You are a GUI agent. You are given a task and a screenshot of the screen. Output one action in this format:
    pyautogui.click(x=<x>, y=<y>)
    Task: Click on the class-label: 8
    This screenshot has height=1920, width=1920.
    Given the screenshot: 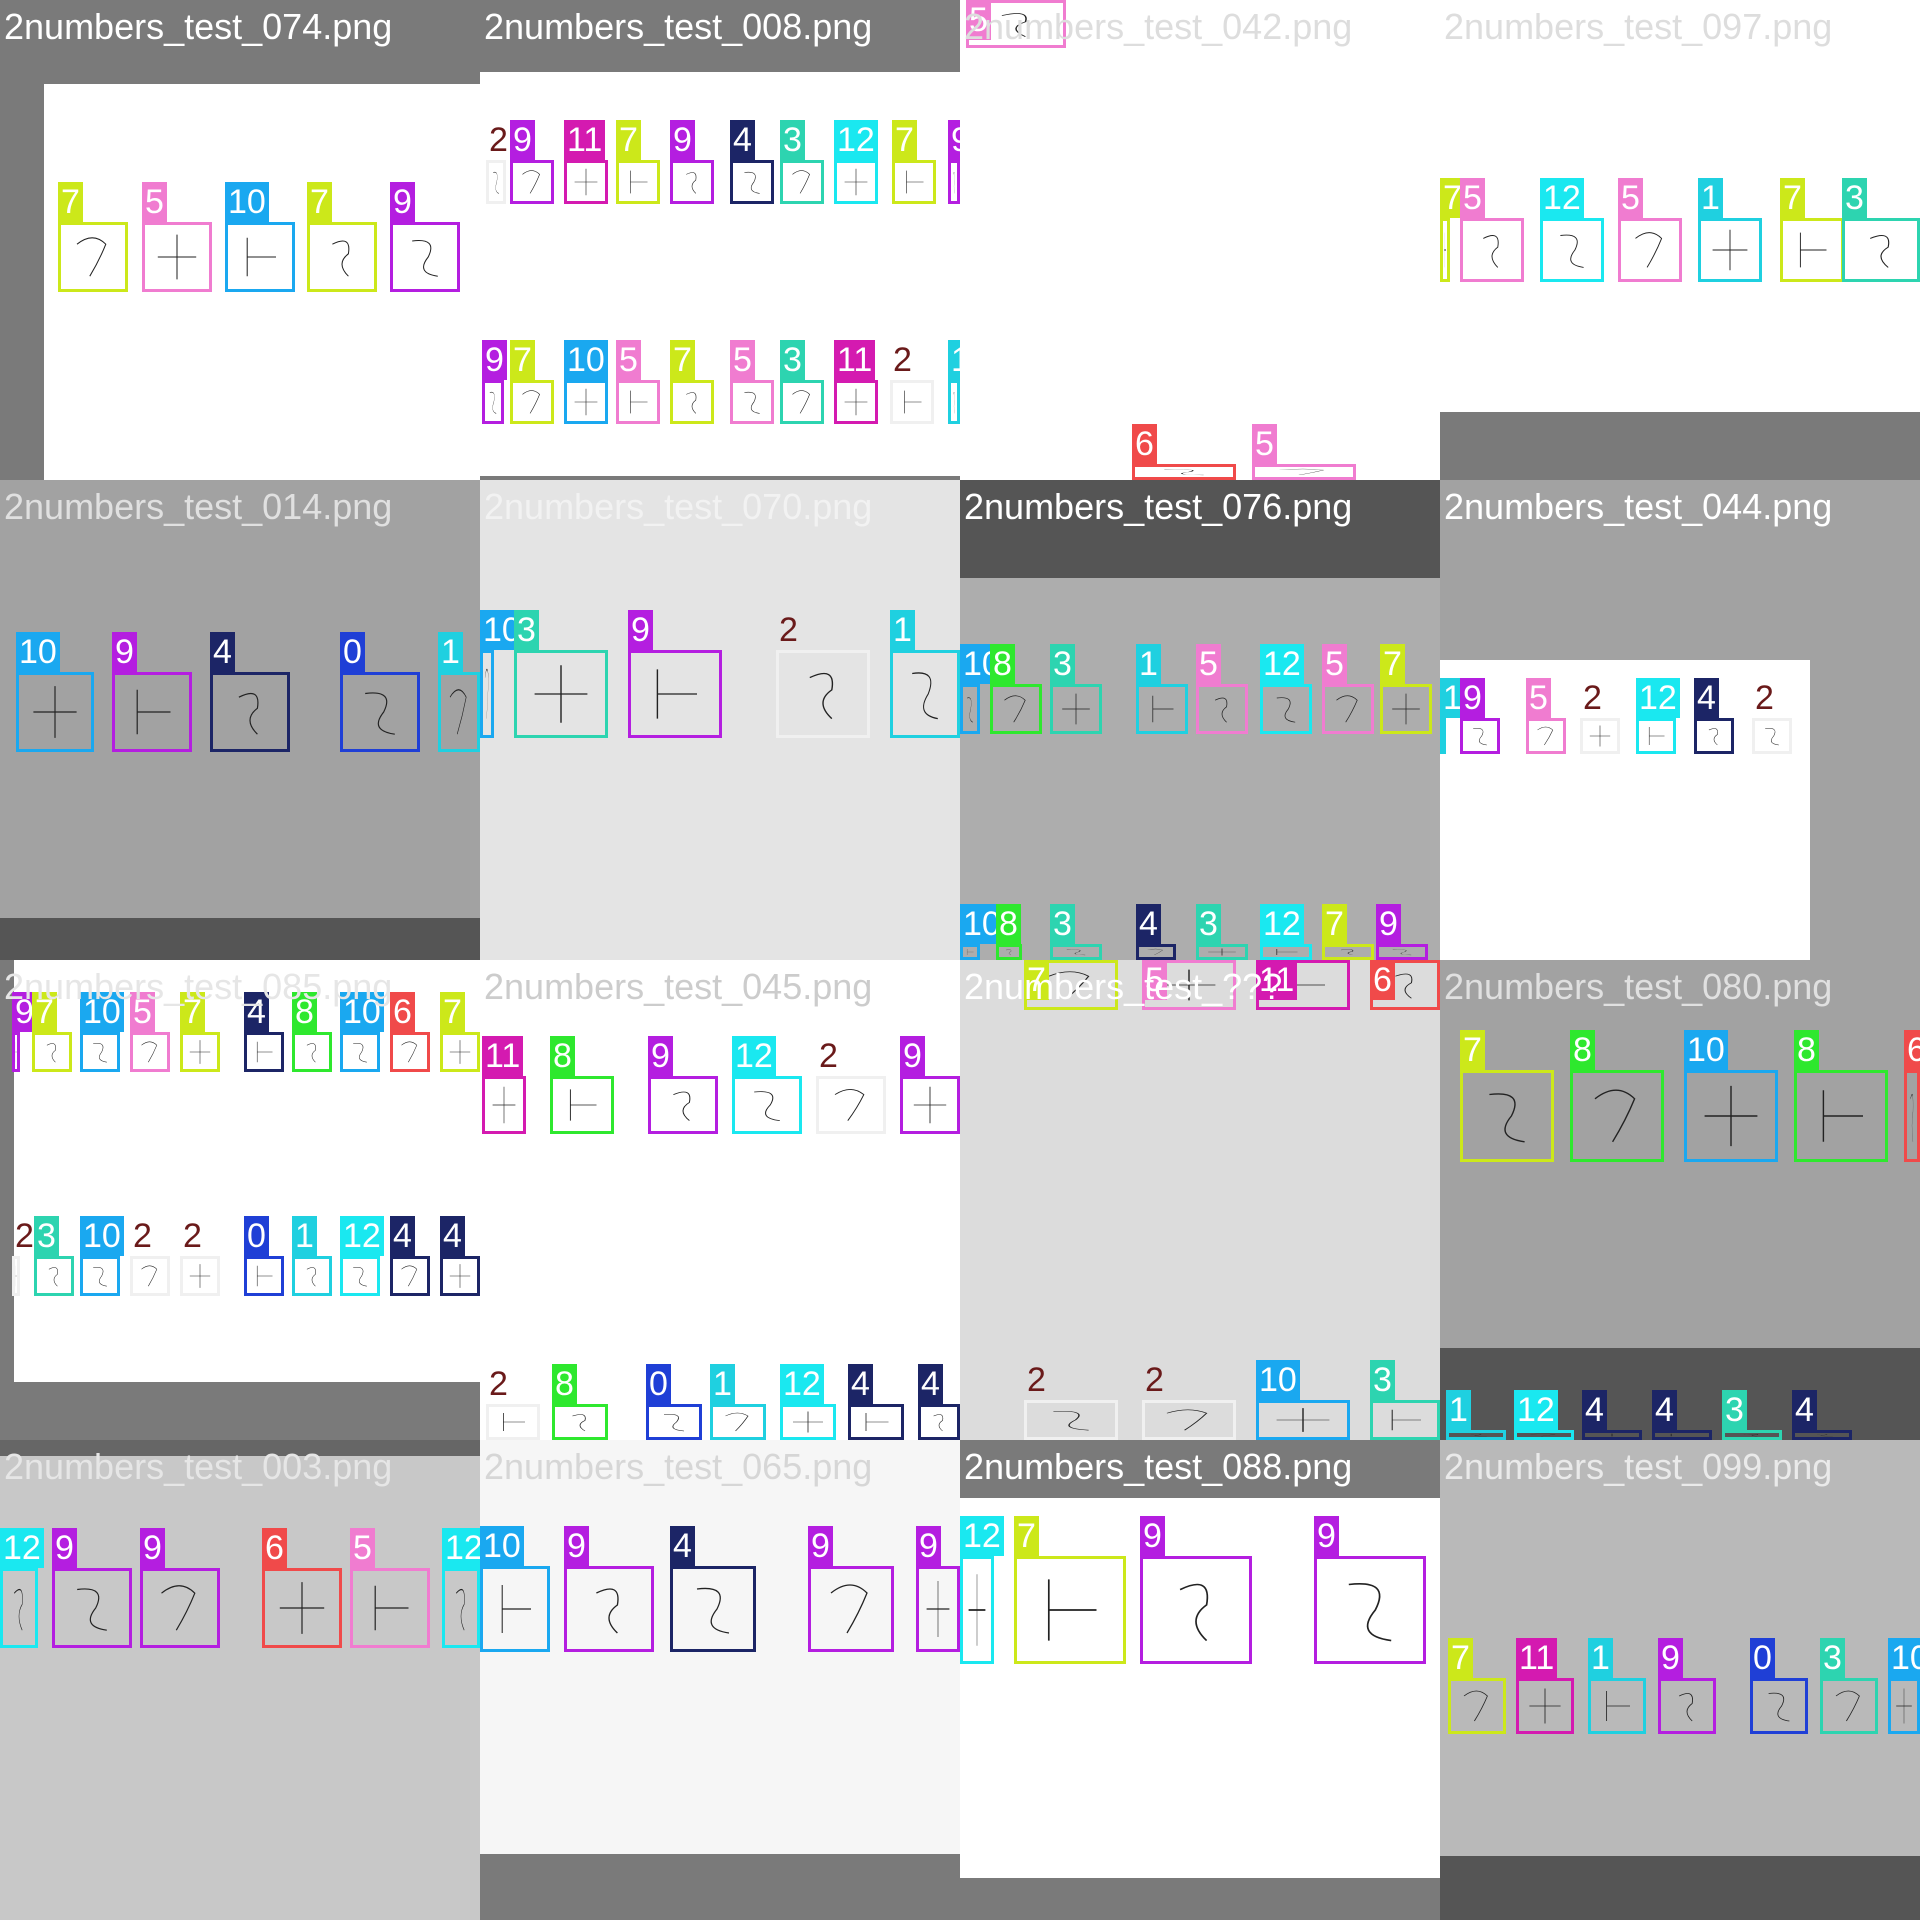 What is the action you would take?
    pyautogui.click(x=304, y=1012)
    